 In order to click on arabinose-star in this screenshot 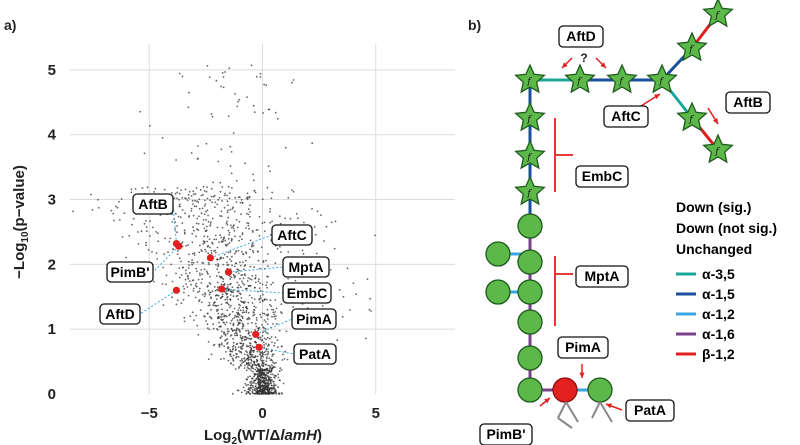, I will do `click(530, 78)`.